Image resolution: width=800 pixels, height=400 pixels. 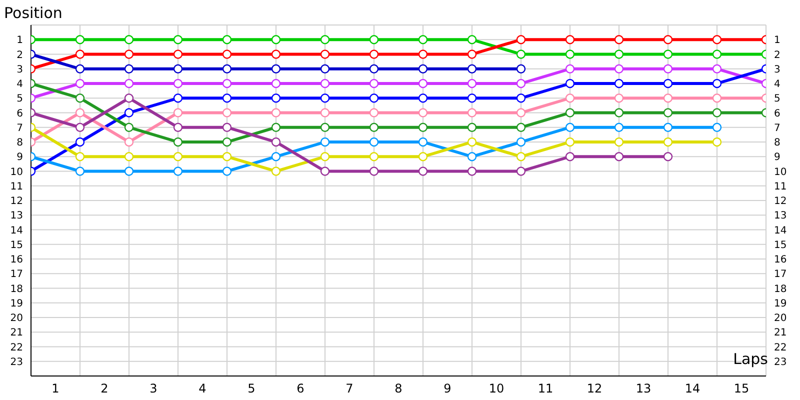 What do you see at coordinates (19, 55) in the screenshot?
I see `y-tick-label: 2` at bounding box center [19, 55].